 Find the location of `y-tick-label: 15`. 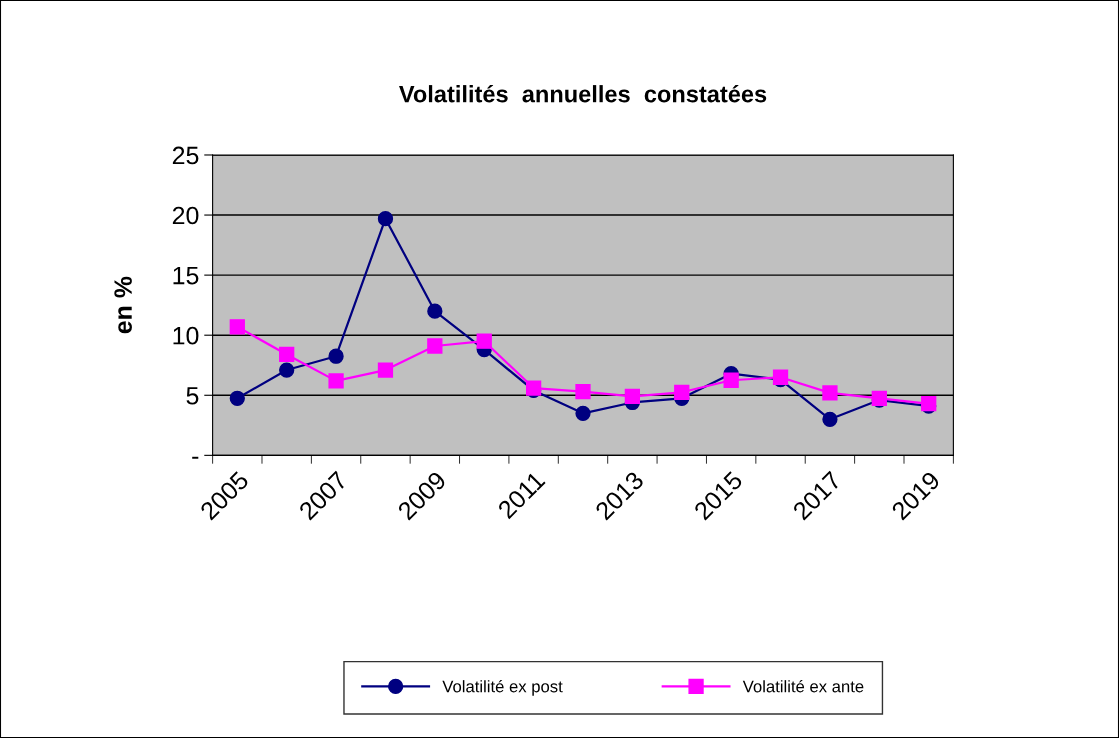

y-tick-label: 15 is located at coordinates (186, 275).